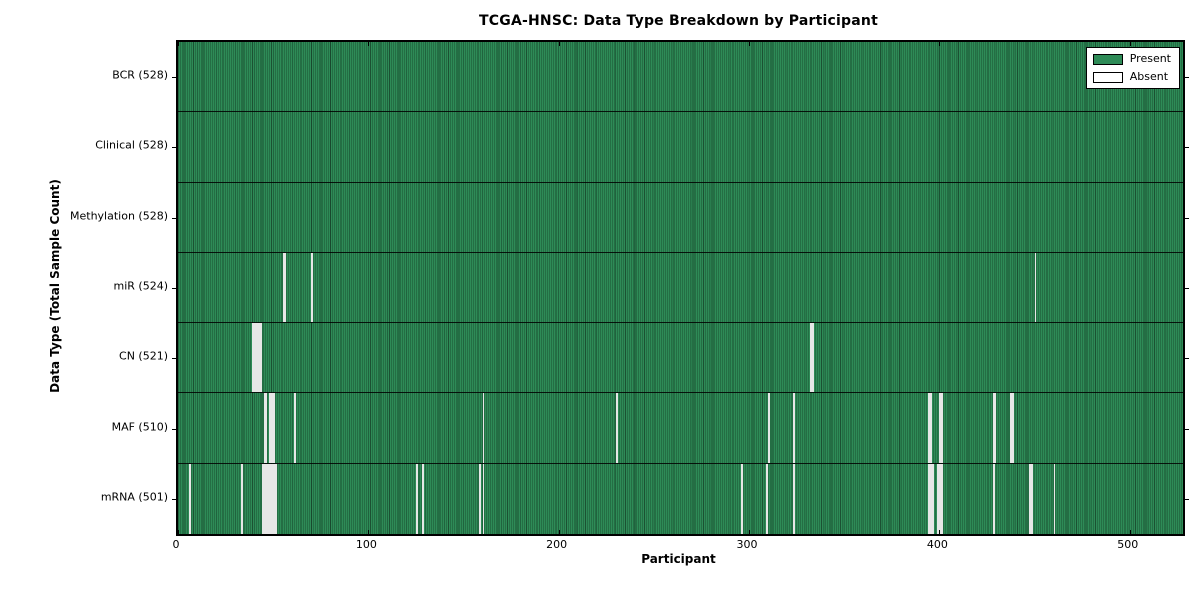 This screenshot has width=1200, height=600. What do you see at coordinates (678, 559) in the screenshot?
I see `x-axis-label: Participant` at bounding box center [678, 559].